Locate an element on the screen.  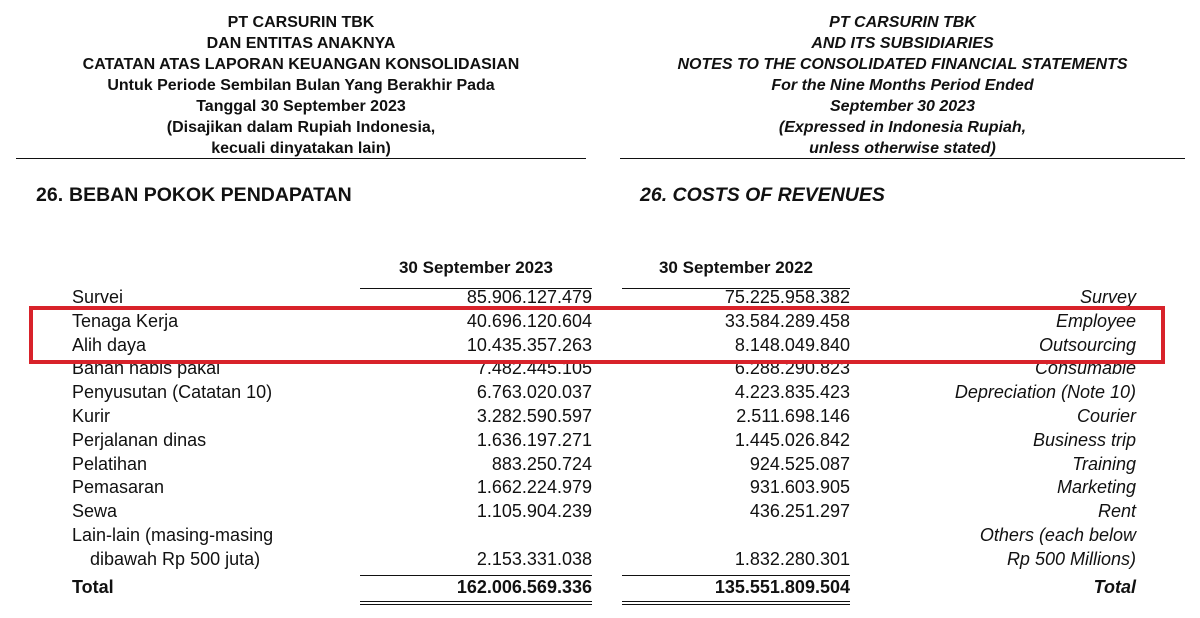
total-double-rule-2023-b is located at coordinates (476, 604).